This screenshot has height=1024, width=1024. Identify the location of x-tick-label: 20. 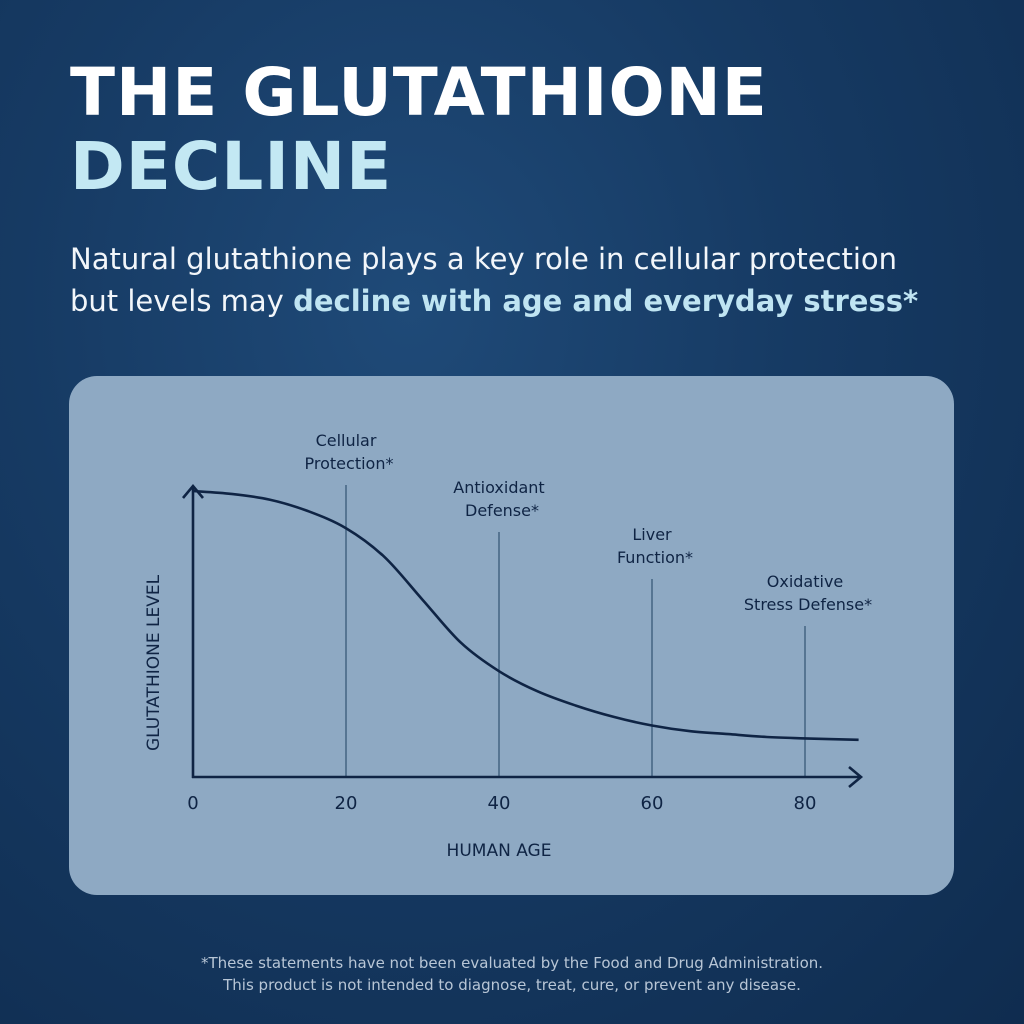
(346, 803).